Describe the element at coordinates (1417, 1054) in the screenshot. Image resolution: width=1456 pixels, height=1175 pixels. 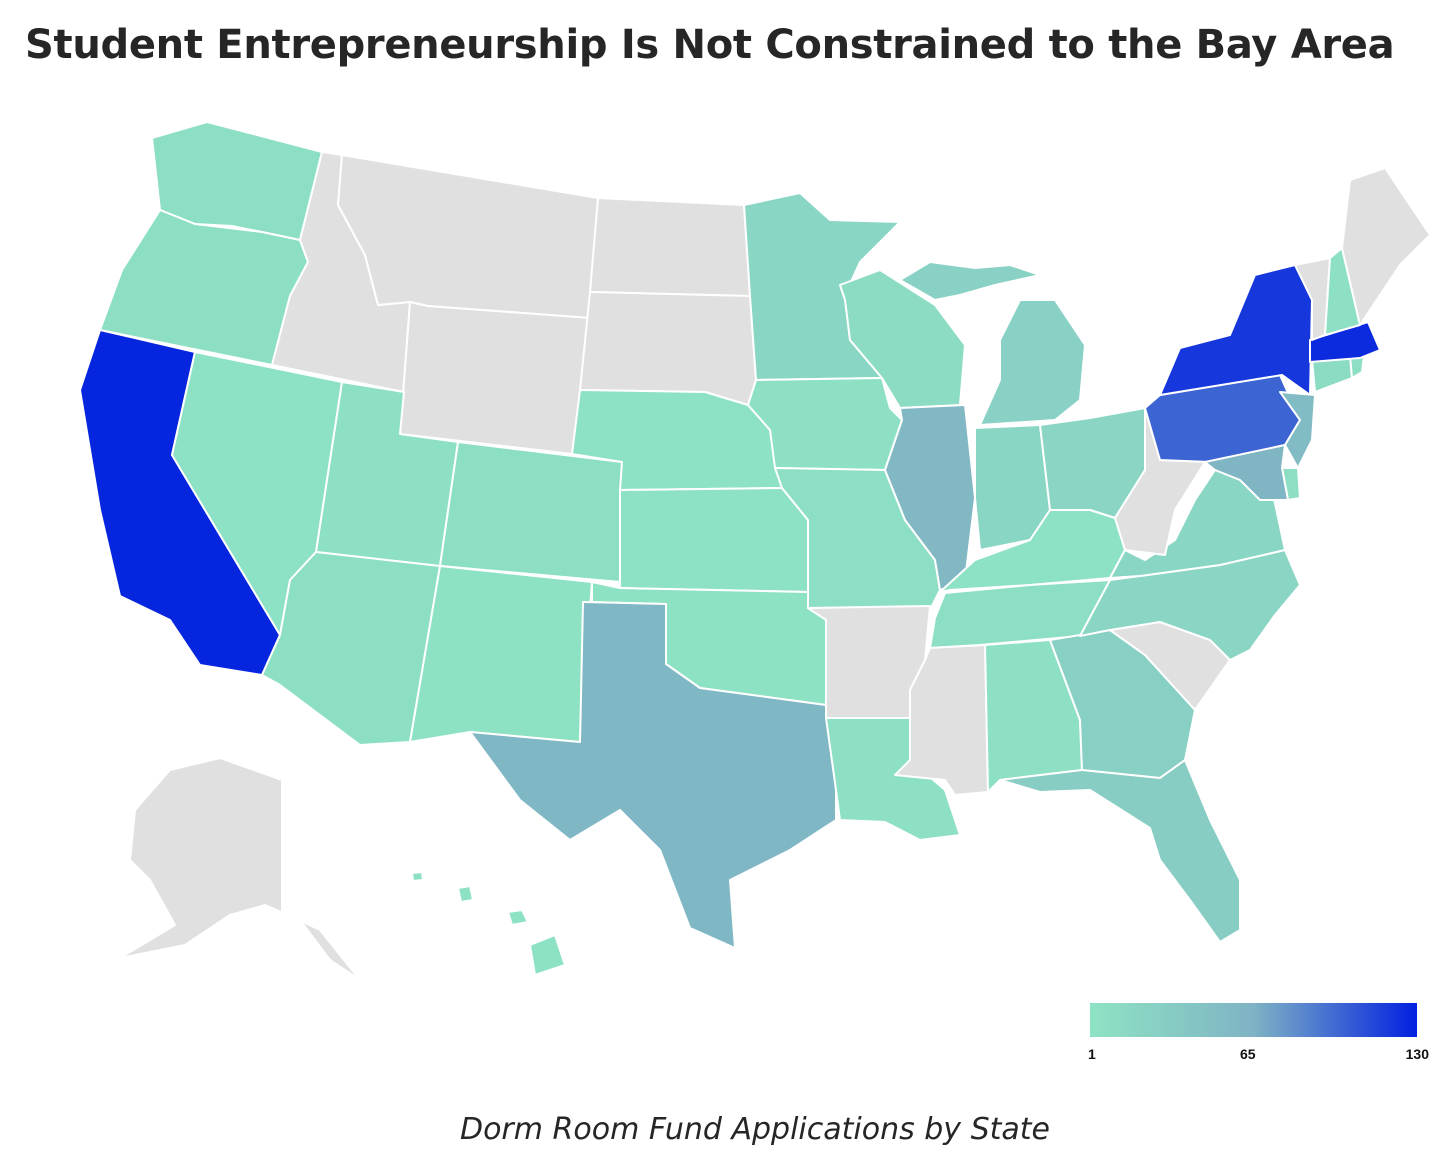
I see `legend-tick-max: 130` at that location.